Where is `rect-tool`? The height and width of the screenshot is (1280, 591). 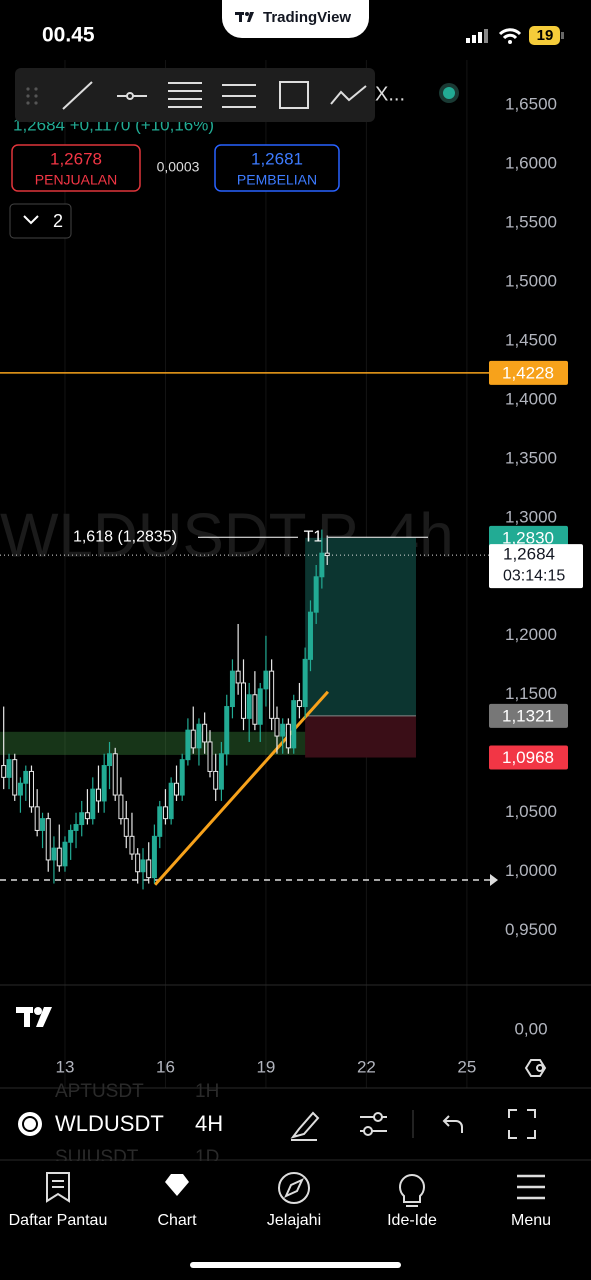
rect-tool is located at coordinates (294, 95).